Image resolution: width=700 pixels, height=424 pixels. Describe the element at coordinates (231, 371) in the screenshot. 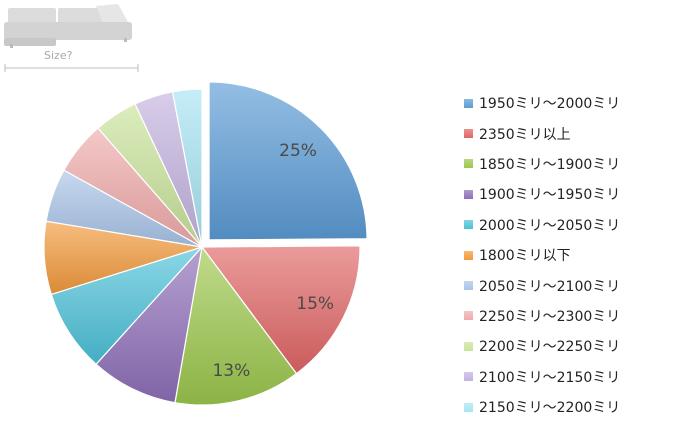

I see `slice-percent-label: 13%` at that location.